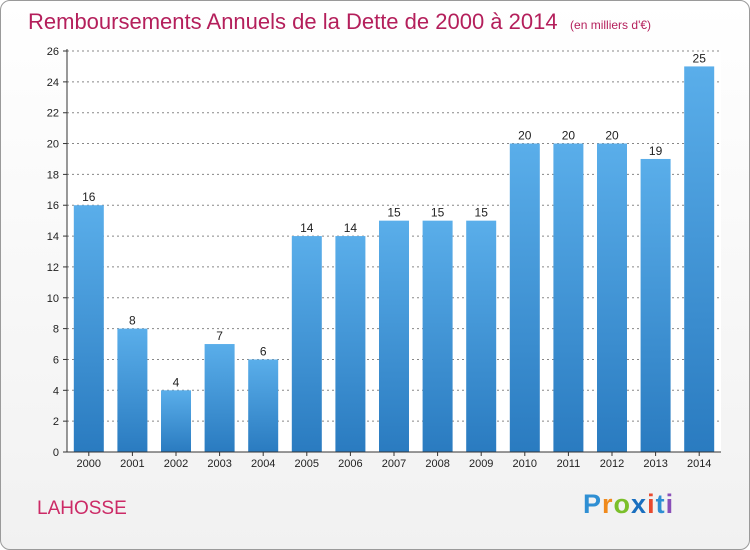 The height and width of the screenshot is (550, 750). I want to click on y-tick-label: 22, so click(53, 114).